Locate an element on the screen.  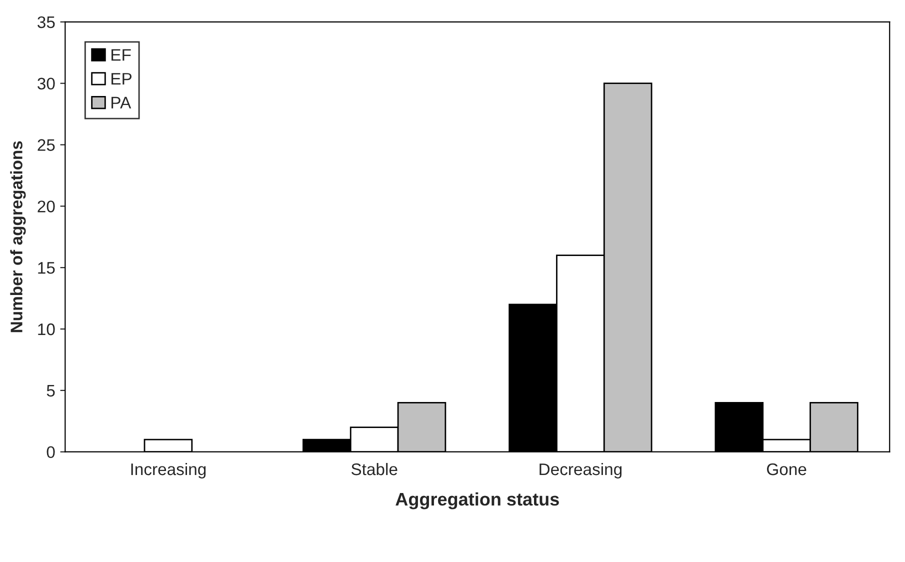
y-axis-title: Number of aggregations is located at coordinates (18, 236).